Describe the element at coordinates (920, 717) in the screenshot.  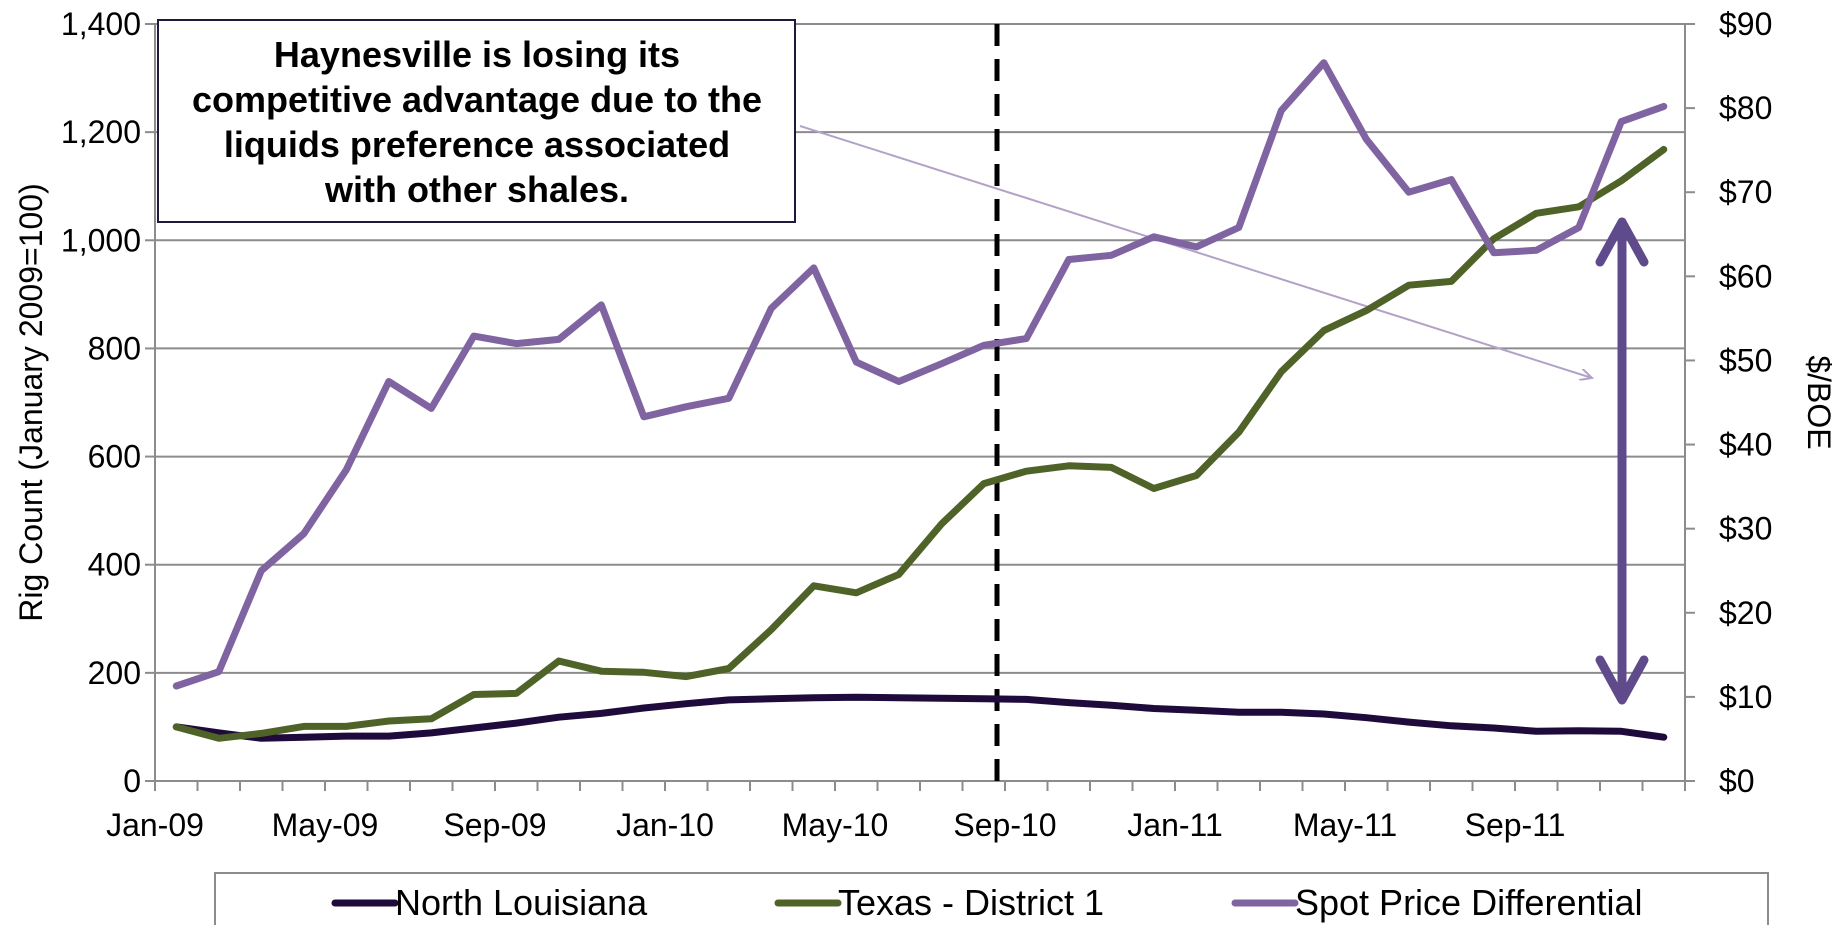
I see `series-line-north-louisiana` at that location.